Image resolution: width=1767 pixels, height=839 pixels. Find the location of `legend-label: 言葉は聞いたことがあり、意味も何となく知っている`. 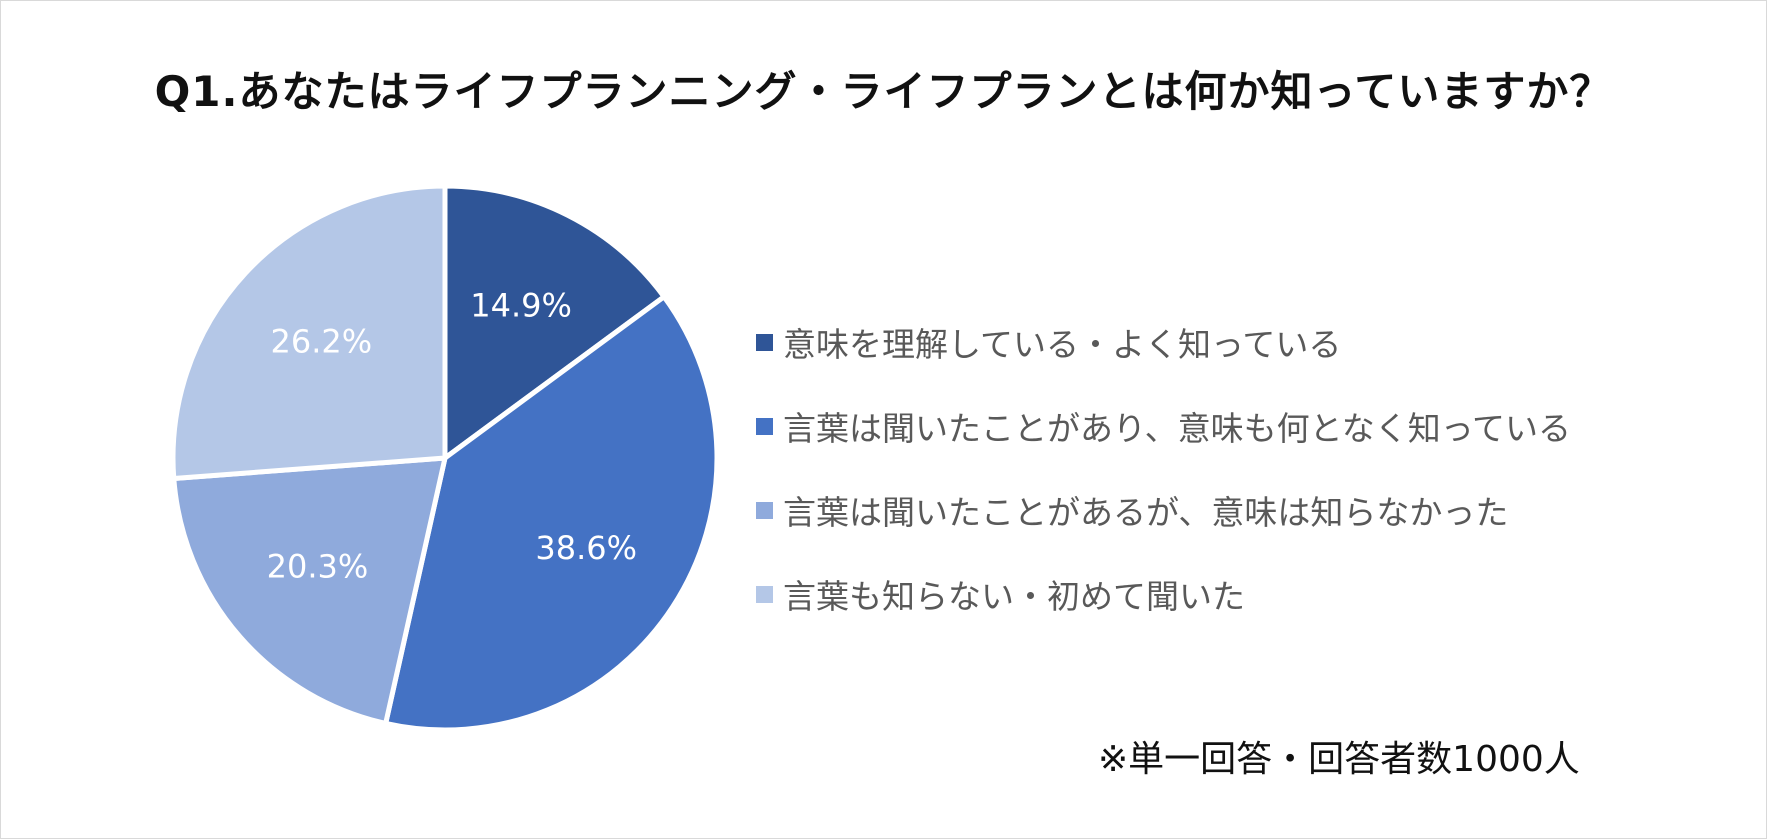

legend-label: 言葉は聞いたことがあり、意味も何となく知っている is located at coordinates (1177, 428).